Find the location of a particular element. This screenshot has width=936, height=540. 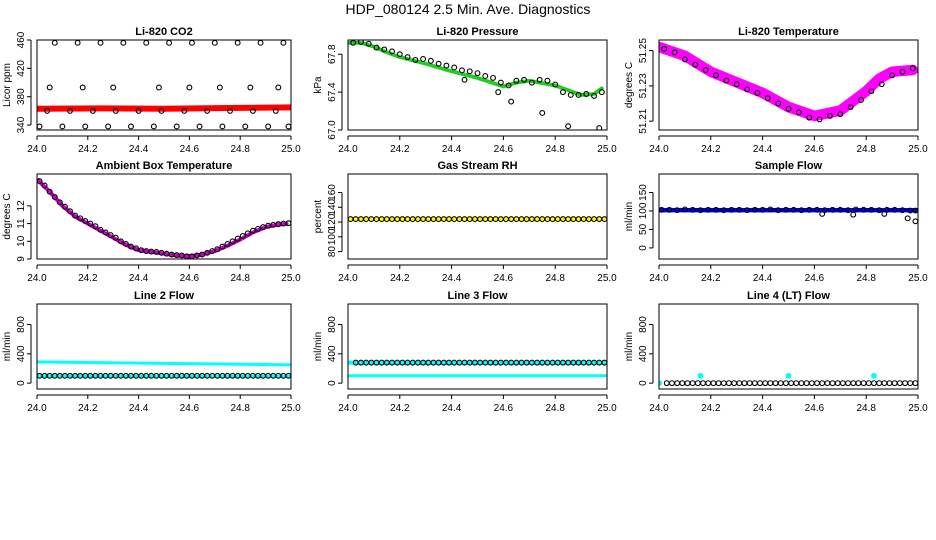

line-2-flow-series-line-2-2-5-min-ave is located at coordinates (164, 375).